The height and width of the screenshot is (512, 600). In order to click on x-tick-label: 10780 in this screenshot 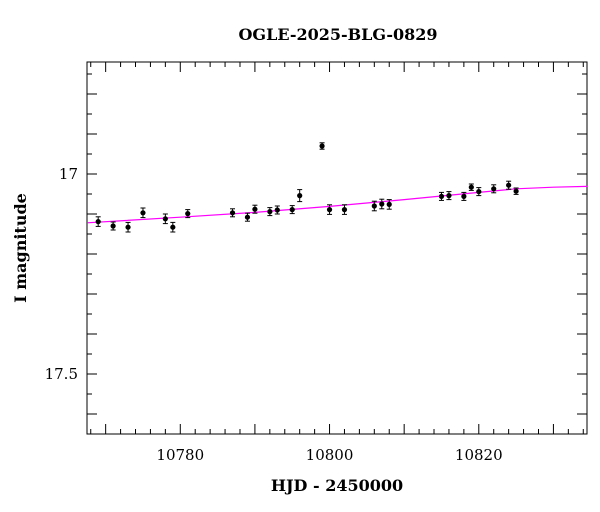, I will do `click(180, 455)`.